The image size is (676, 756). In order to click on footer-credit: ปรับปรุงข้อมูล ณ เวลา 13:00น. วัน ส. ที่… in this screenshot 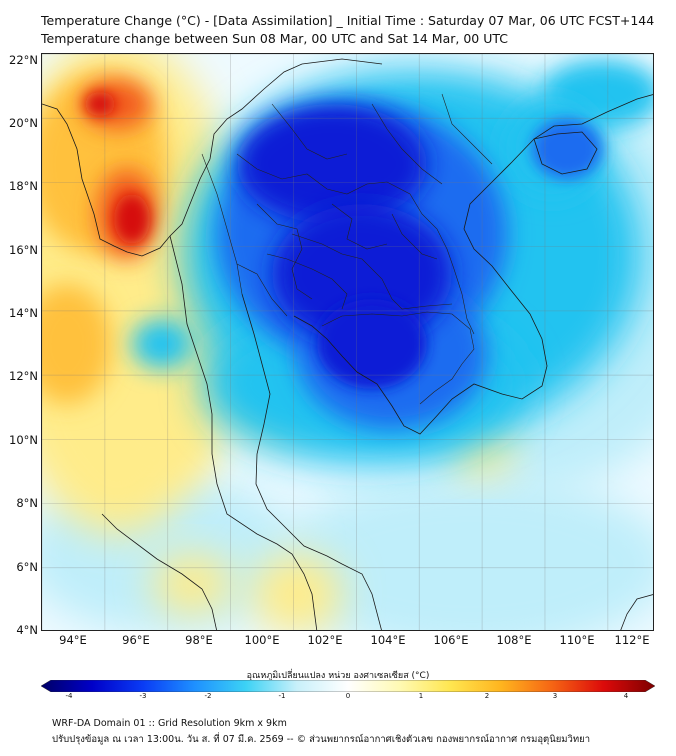, I will do `click(321, 739)`.